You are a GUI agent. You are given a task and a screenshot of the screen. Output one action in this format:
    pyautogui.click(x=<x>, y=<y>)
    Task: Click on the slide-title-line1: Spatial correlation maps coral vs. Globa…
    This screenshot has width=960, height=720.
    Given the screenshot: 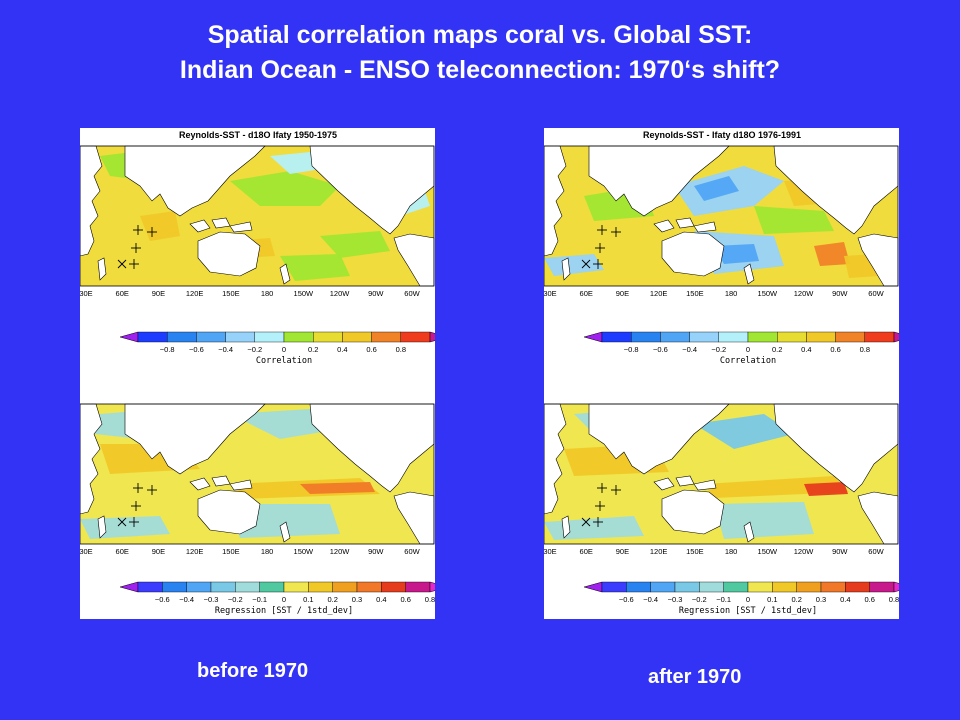 What is the action you would take?
    pyautogui.click(x=480, y=35)
    